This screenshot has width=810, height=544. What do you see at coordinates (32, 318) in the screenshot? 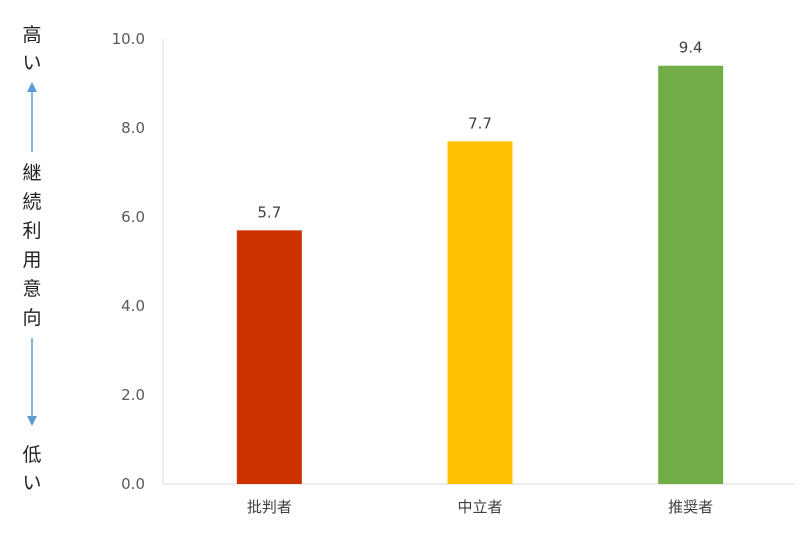
I see `ylabel-middle-char: 向` at bounding box center [32, 318].